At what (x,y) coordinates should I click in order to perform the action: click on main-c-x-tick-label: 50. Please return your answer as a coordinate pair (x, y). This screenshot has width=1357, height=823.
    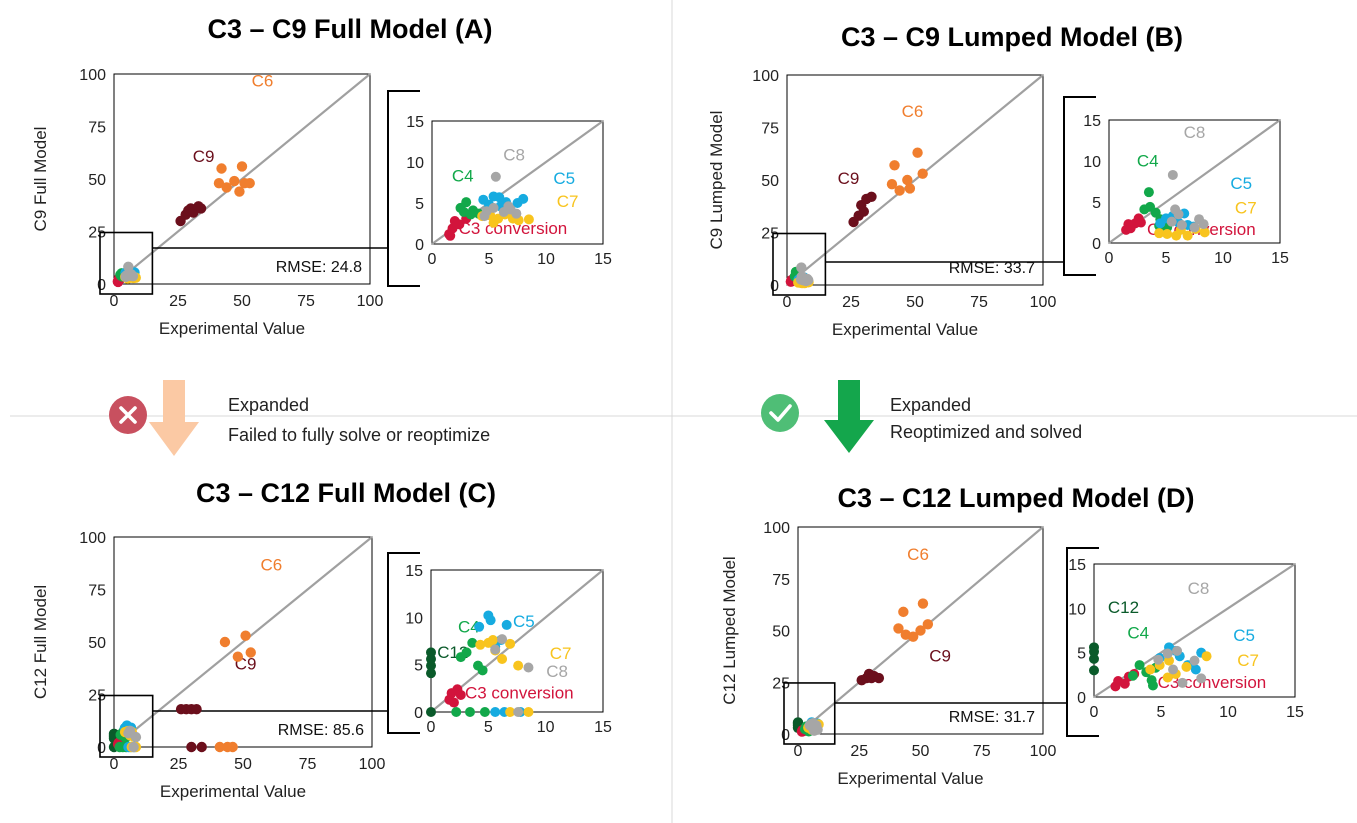
    Looking at the image, I should click on (243, 764).